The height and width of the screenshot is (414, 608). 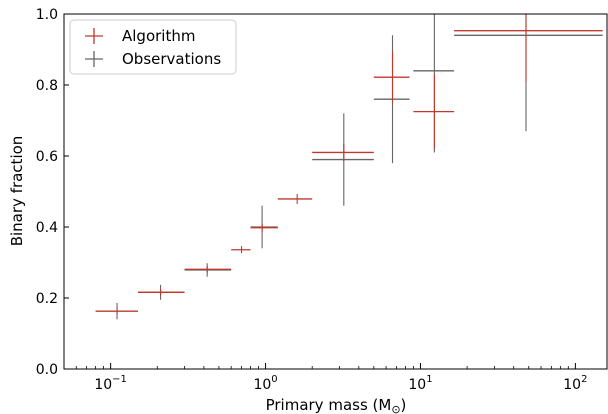 What do you see at coordinates (47, 370) in the screenshot?
I see `y-tick-label: 0.0` at bounding box center [47, 370].